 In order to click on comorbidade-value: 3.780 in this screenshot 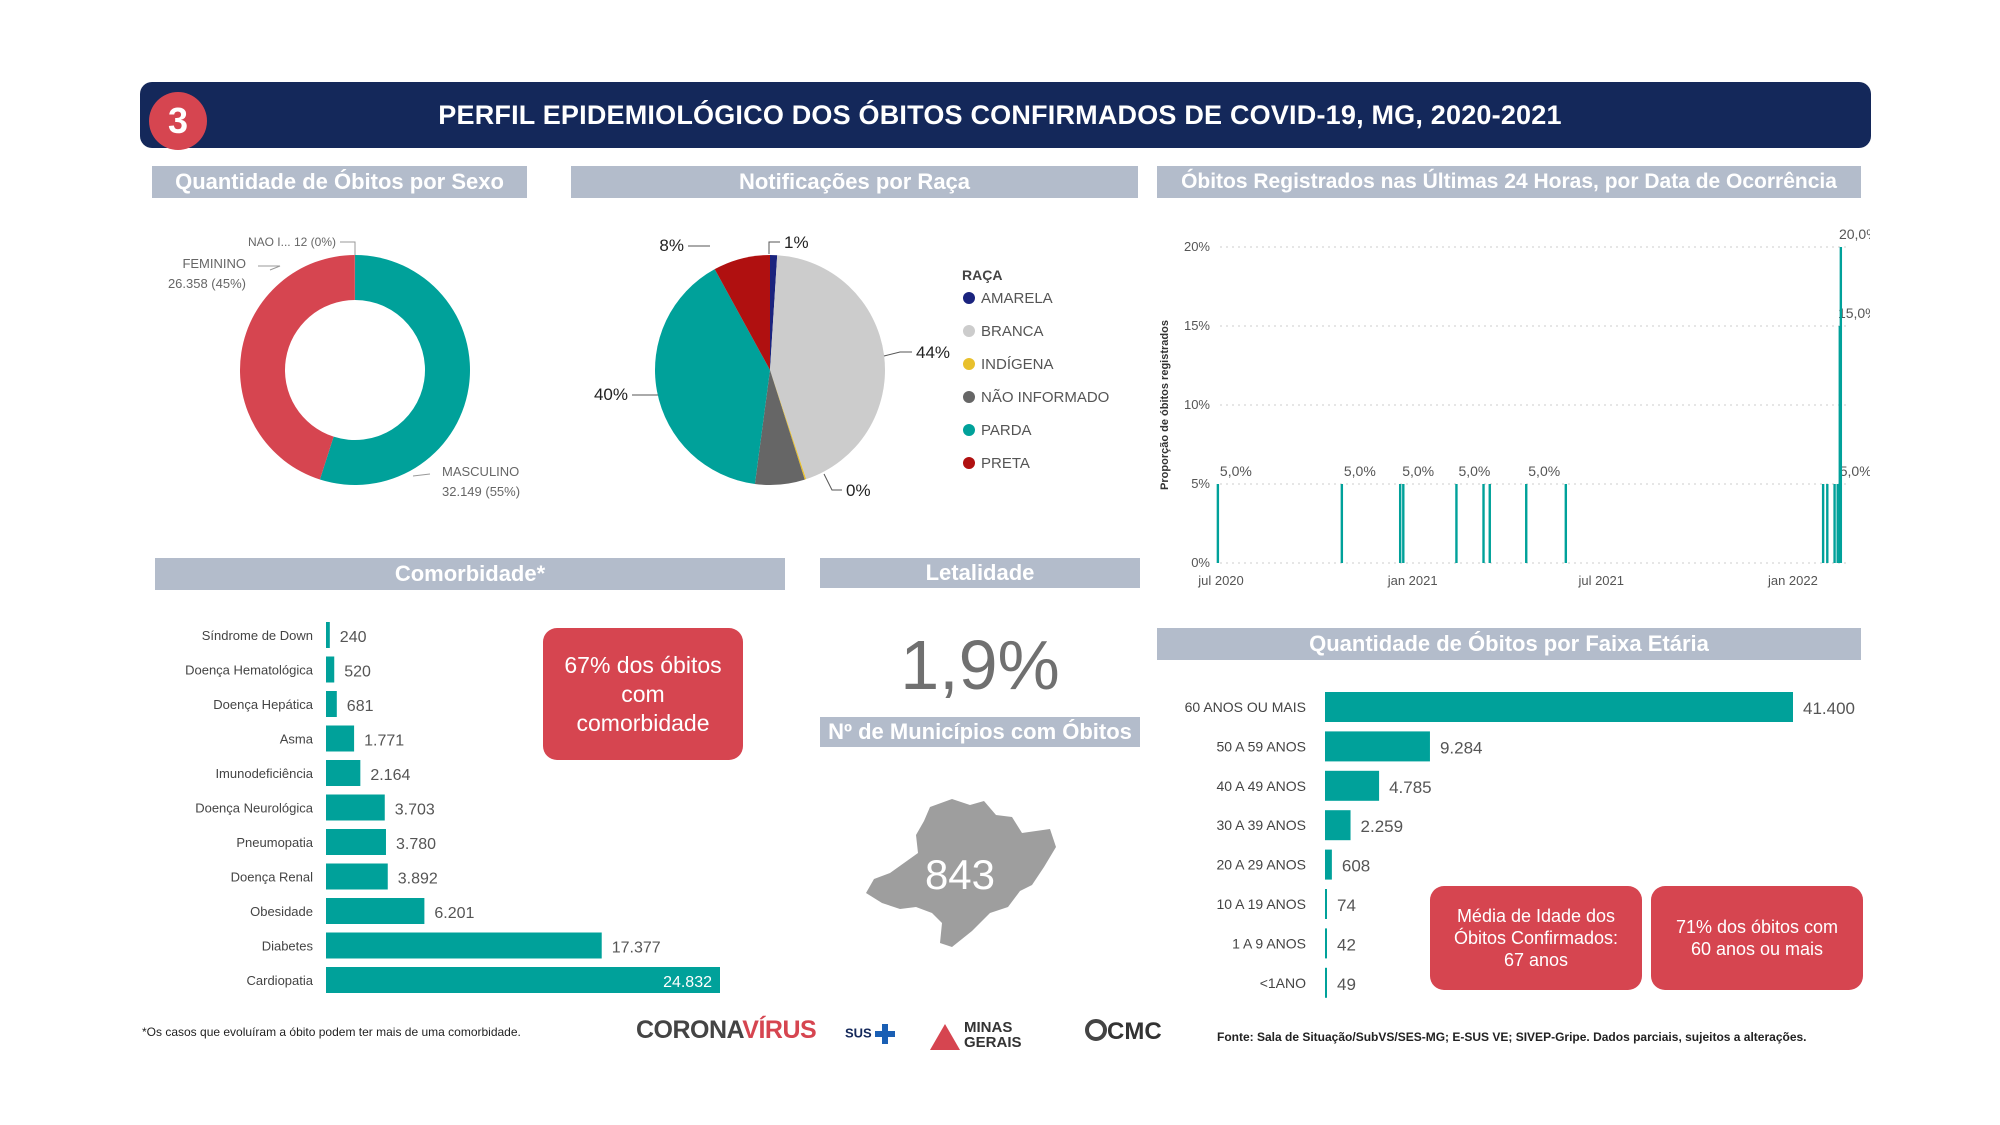, I will do `click(416, 844)`.